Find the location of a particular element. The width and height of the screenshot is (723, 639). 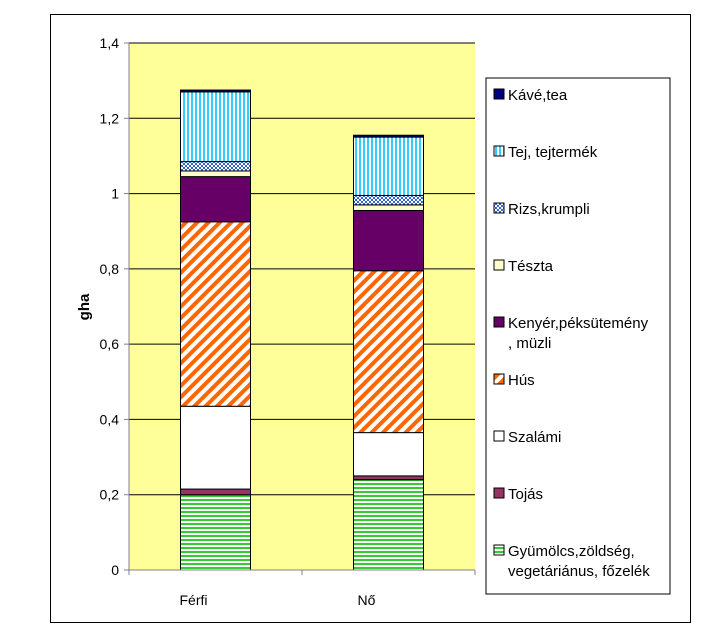

legend-label: Gyümölcs,zöldség, vegetáriánus, főzelék is located at coordinates (579, 561).